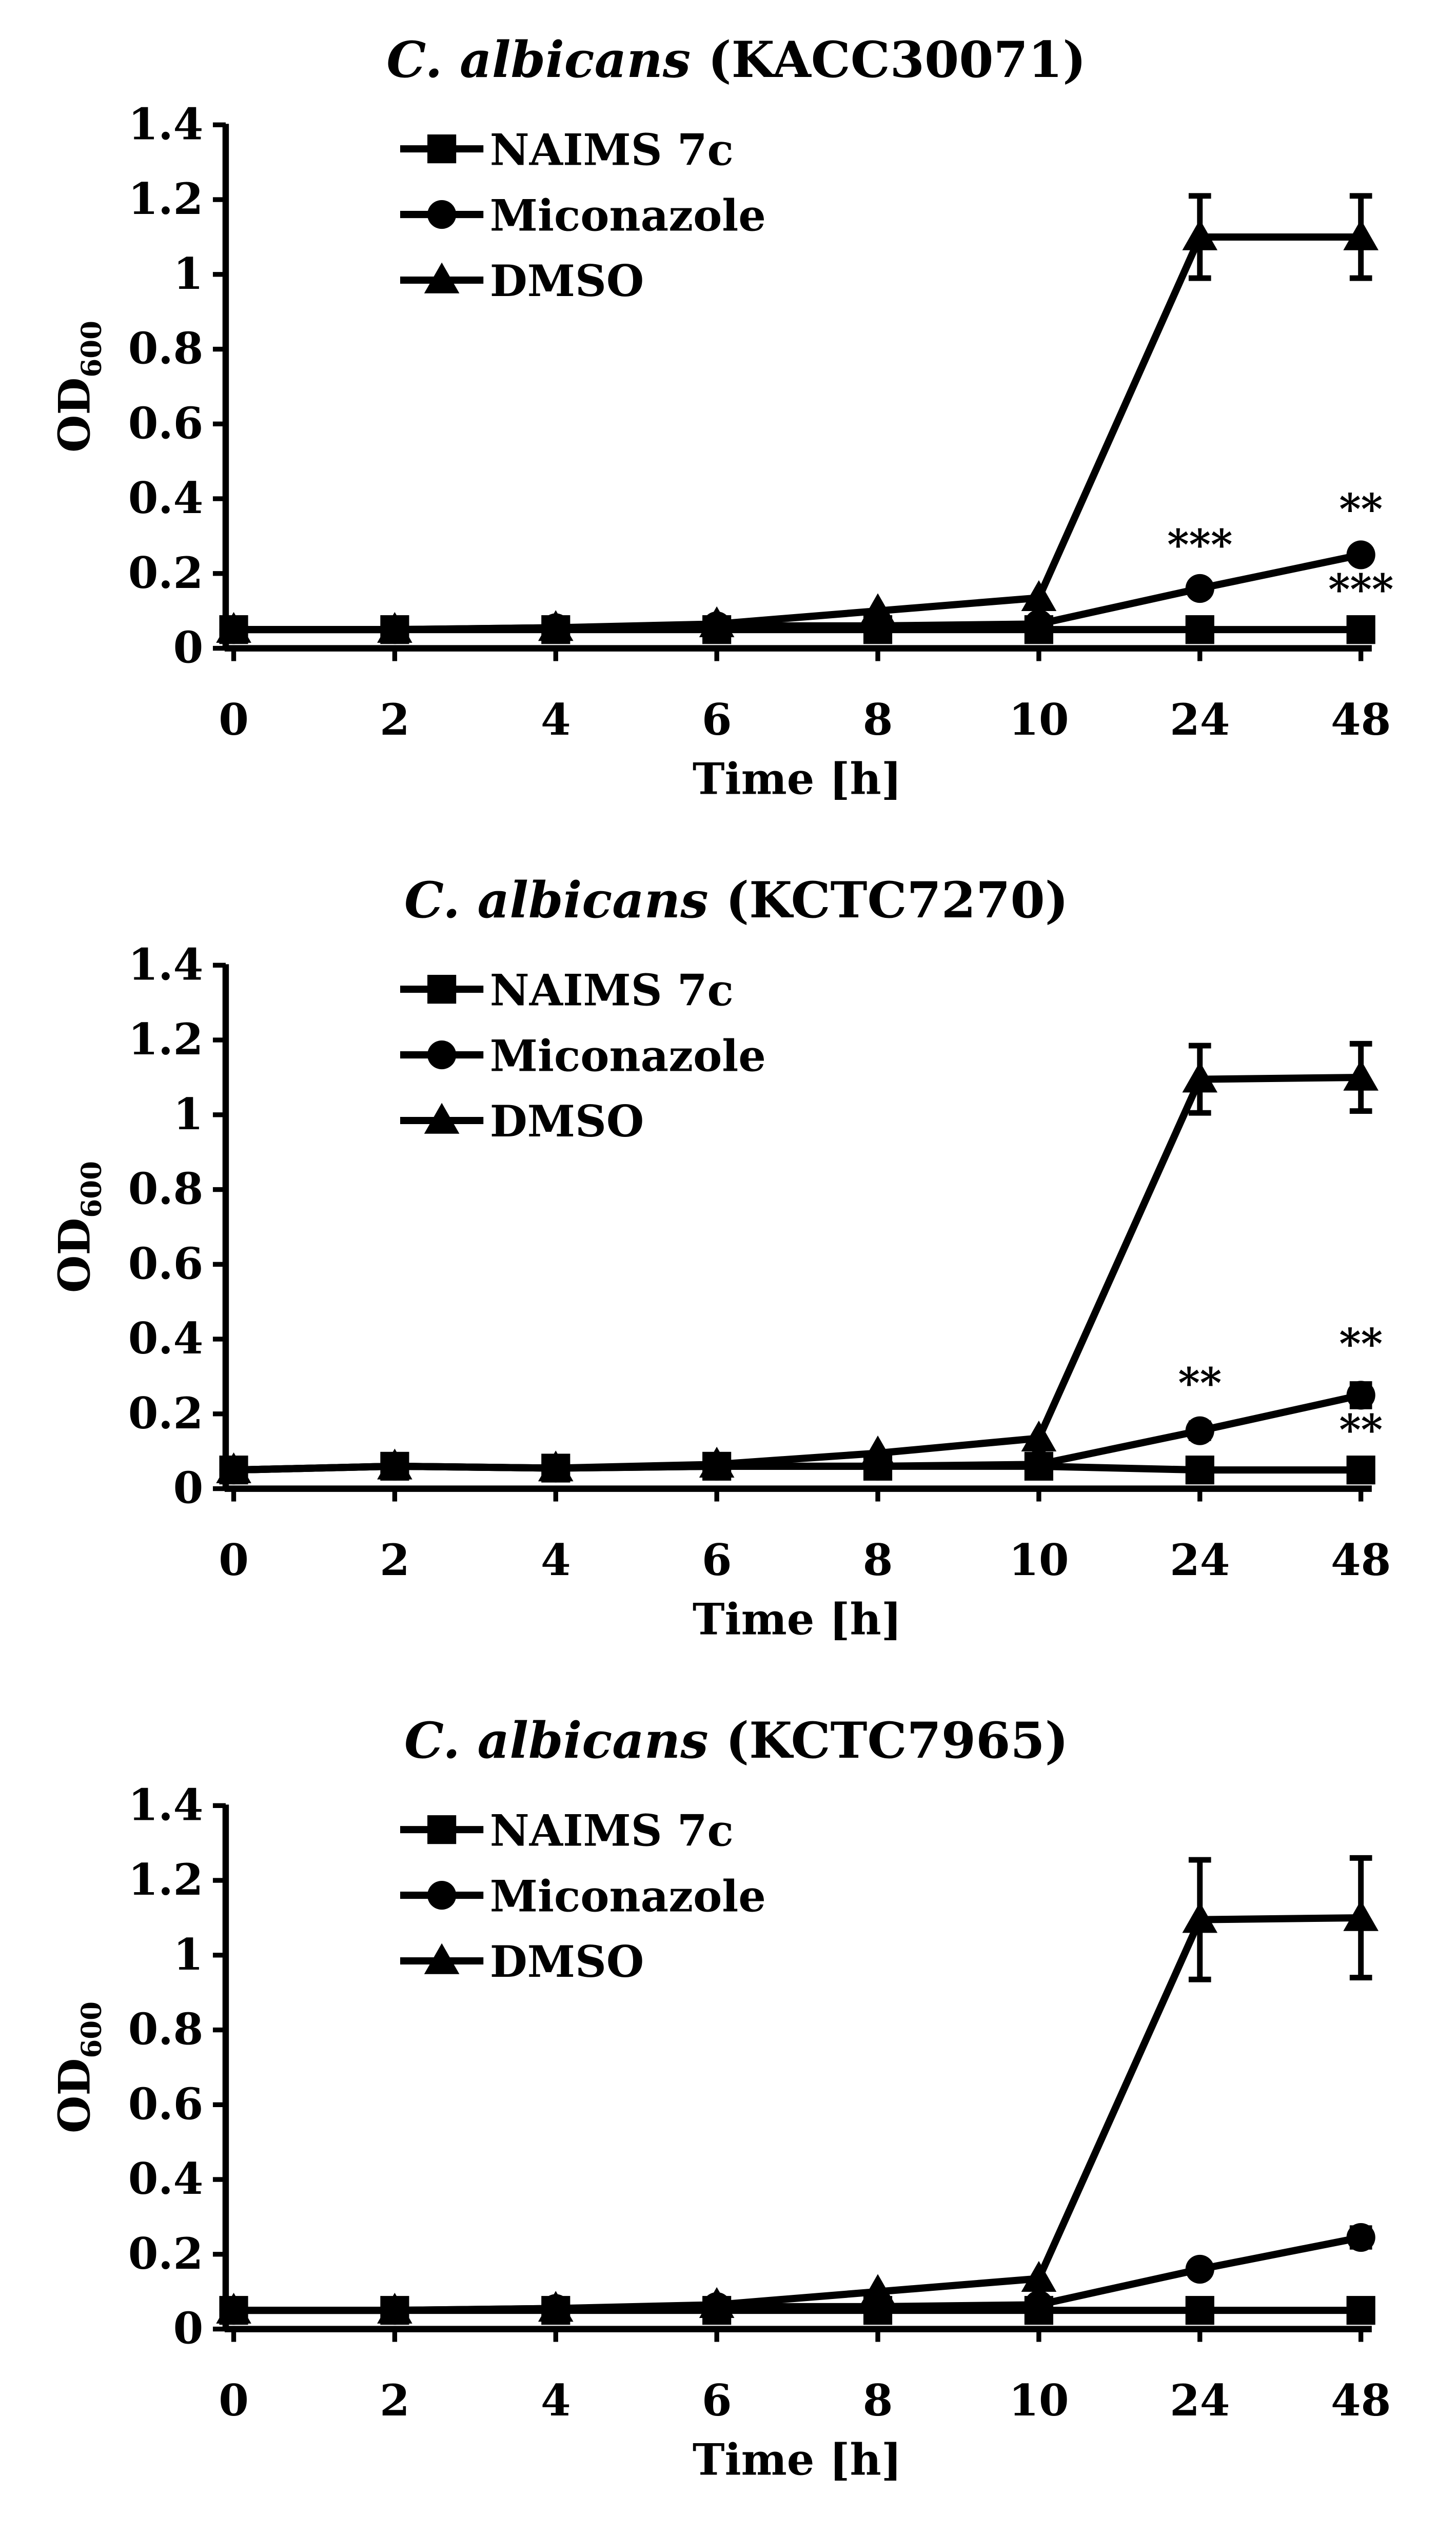  I want to click on y-tick-label: 1.4, so click(166, 964).